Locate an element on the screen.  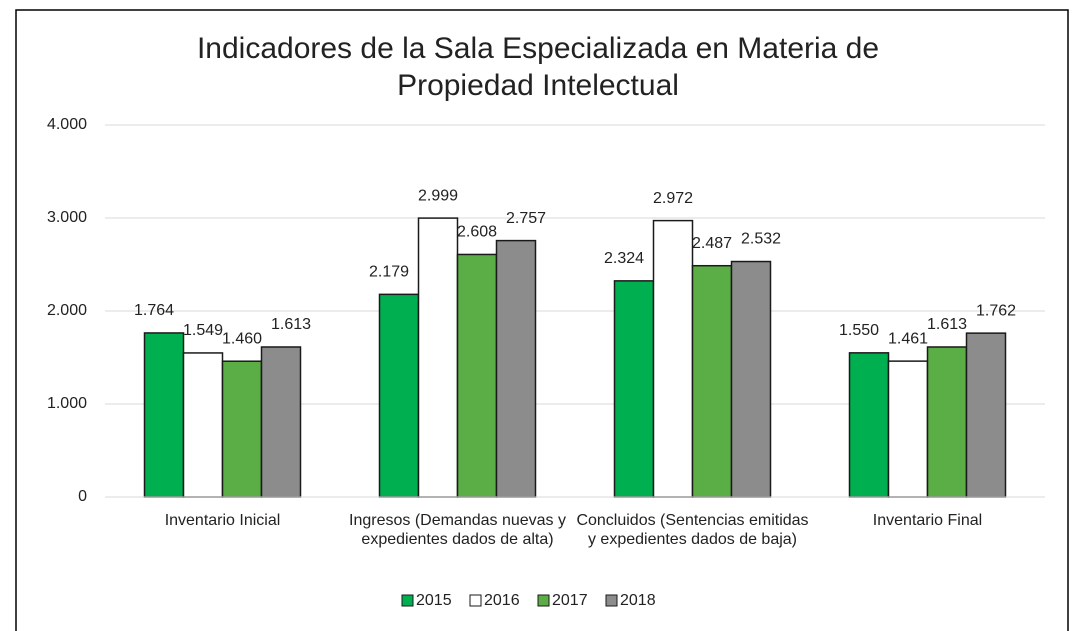
y-tick-label: 4.000 is located at coordinates (67, 124).